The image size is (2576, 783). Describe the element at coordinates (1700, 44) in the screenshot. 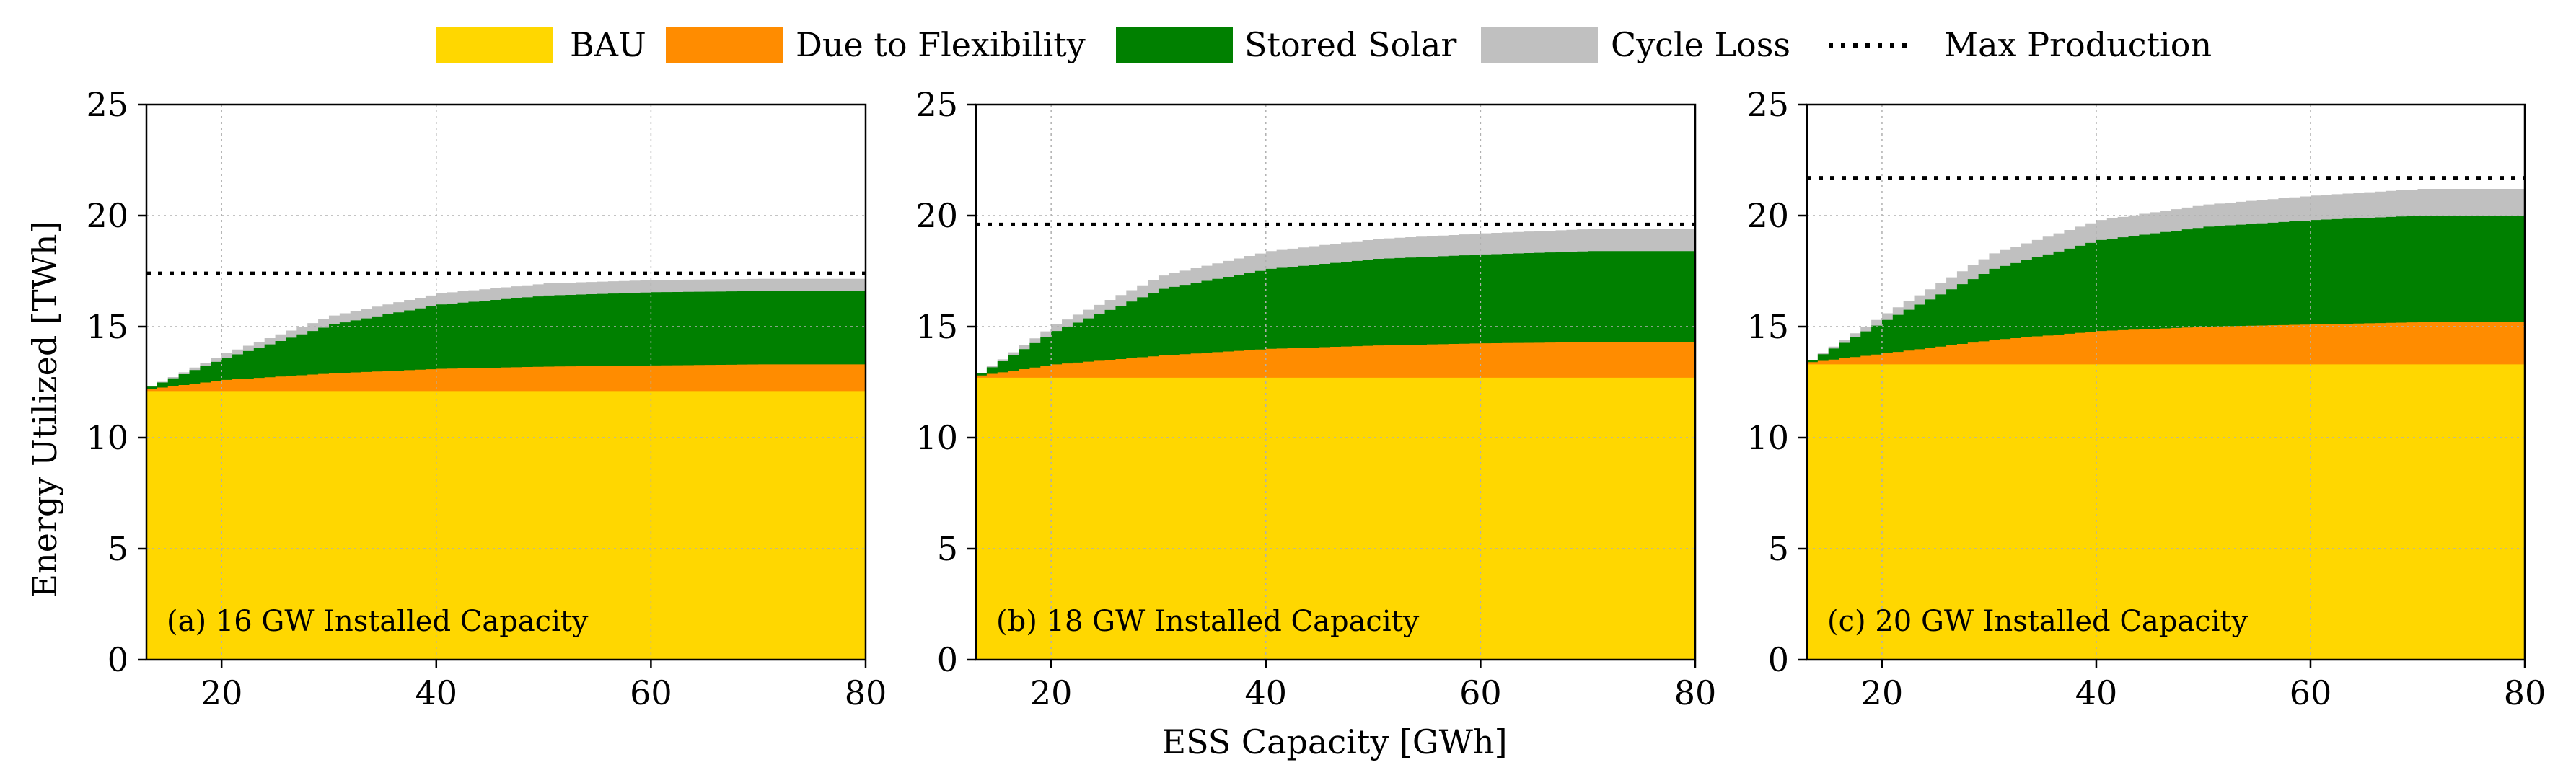

I see `legend-label-cycle-loss: Cycle Loss` at that location.